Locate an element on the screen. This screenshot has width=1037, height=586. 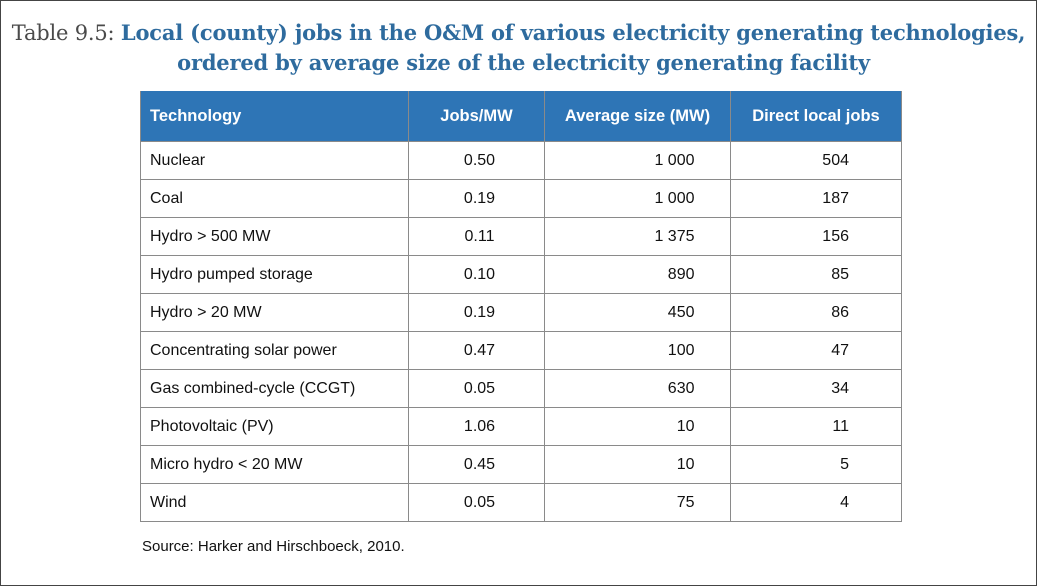
table-row: Coal 0.19 1 000 187 is located at coordinates (521, 198).